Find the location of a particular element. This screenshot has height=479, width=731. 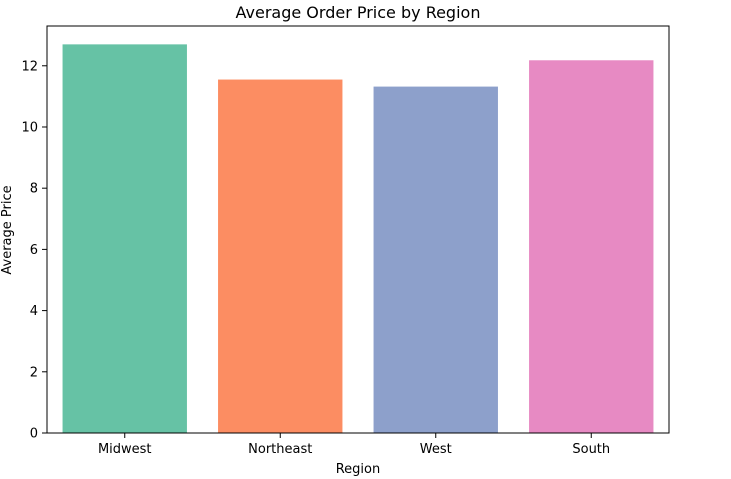

y-axis-label: Average Price is located at coordinates (7, 229).